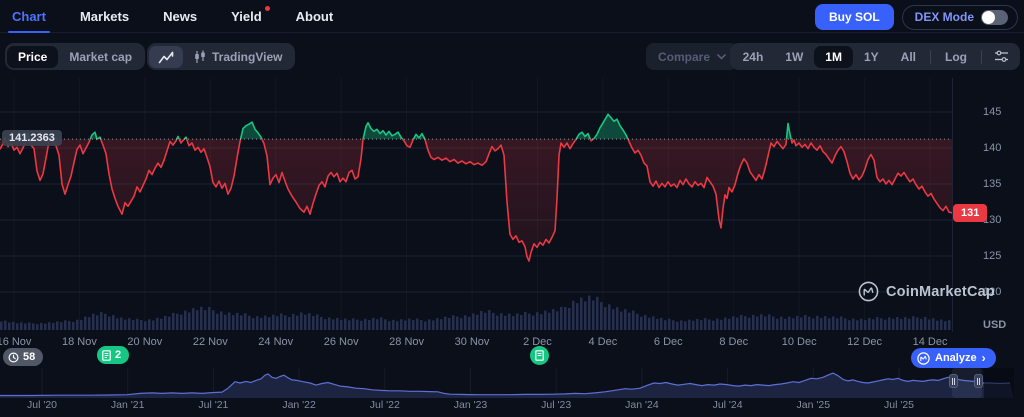  I want to click on tradingview-button: TradingView, so click(238, 57).